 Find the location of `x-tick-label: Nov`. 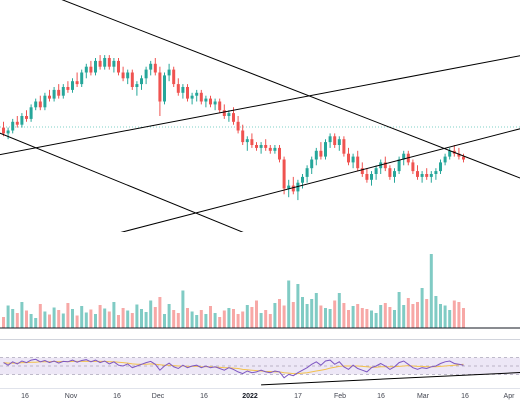

x-tick-label: Nov is located at coordinates (71, 396).